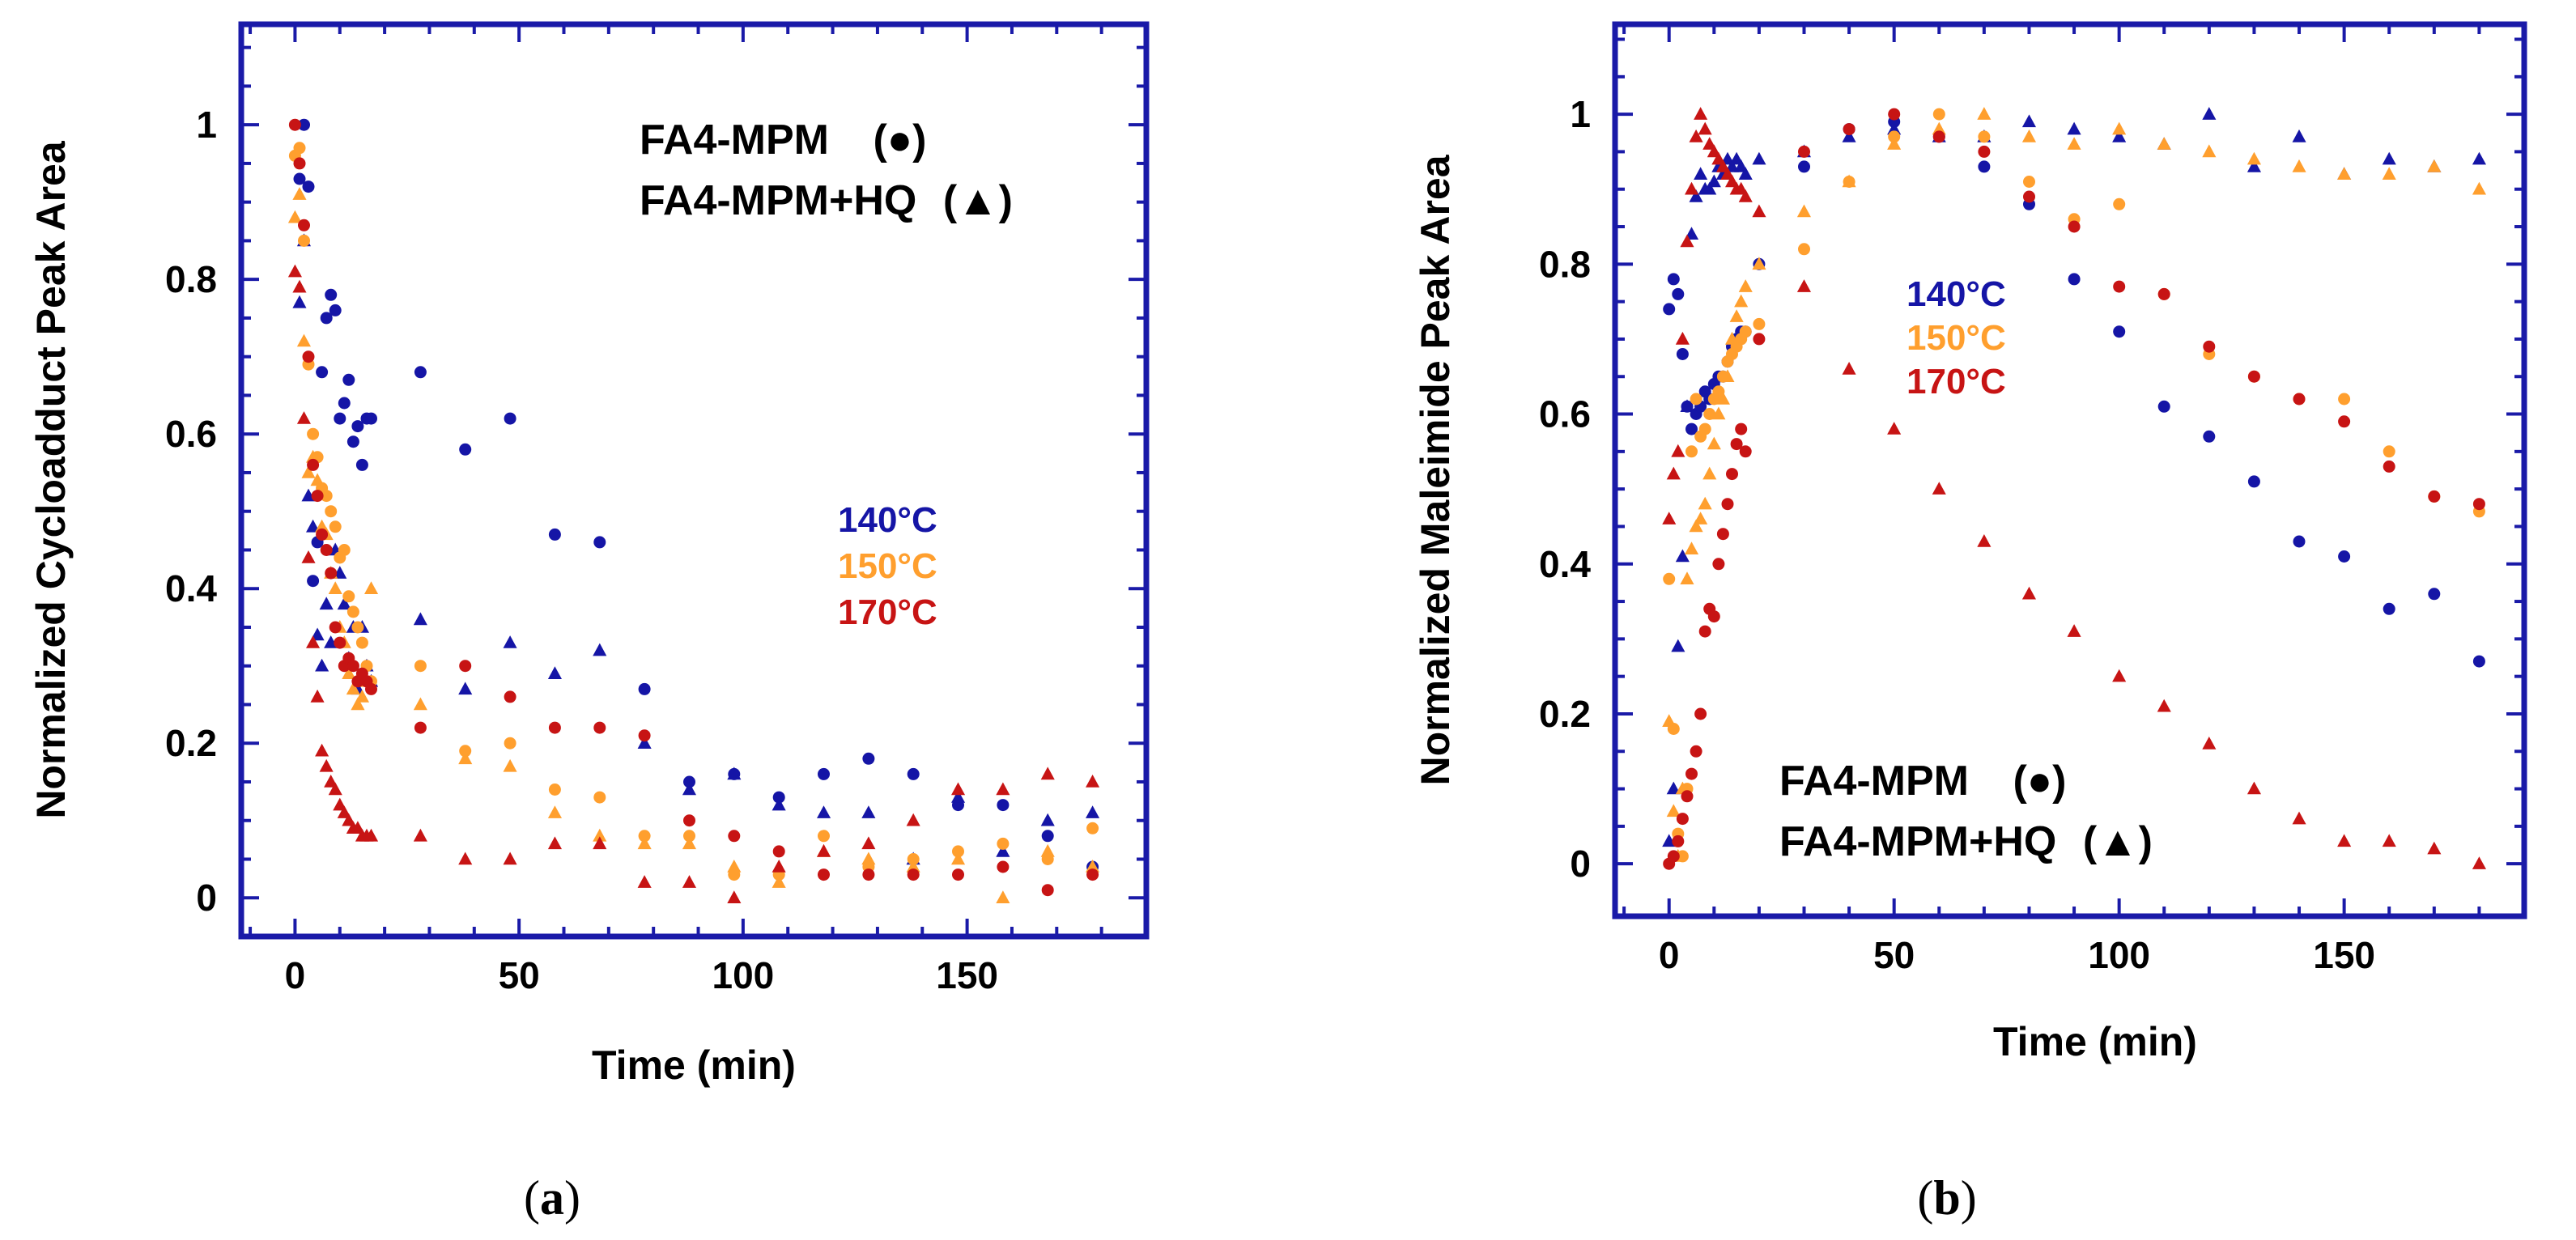 The height and width of the screenshot is (1240, 2576). Describe the element at coordinates (1923, 782) in the screenshot. I see `panel-b-legend-entry-circle: FA4-MPM (●)` at that location.